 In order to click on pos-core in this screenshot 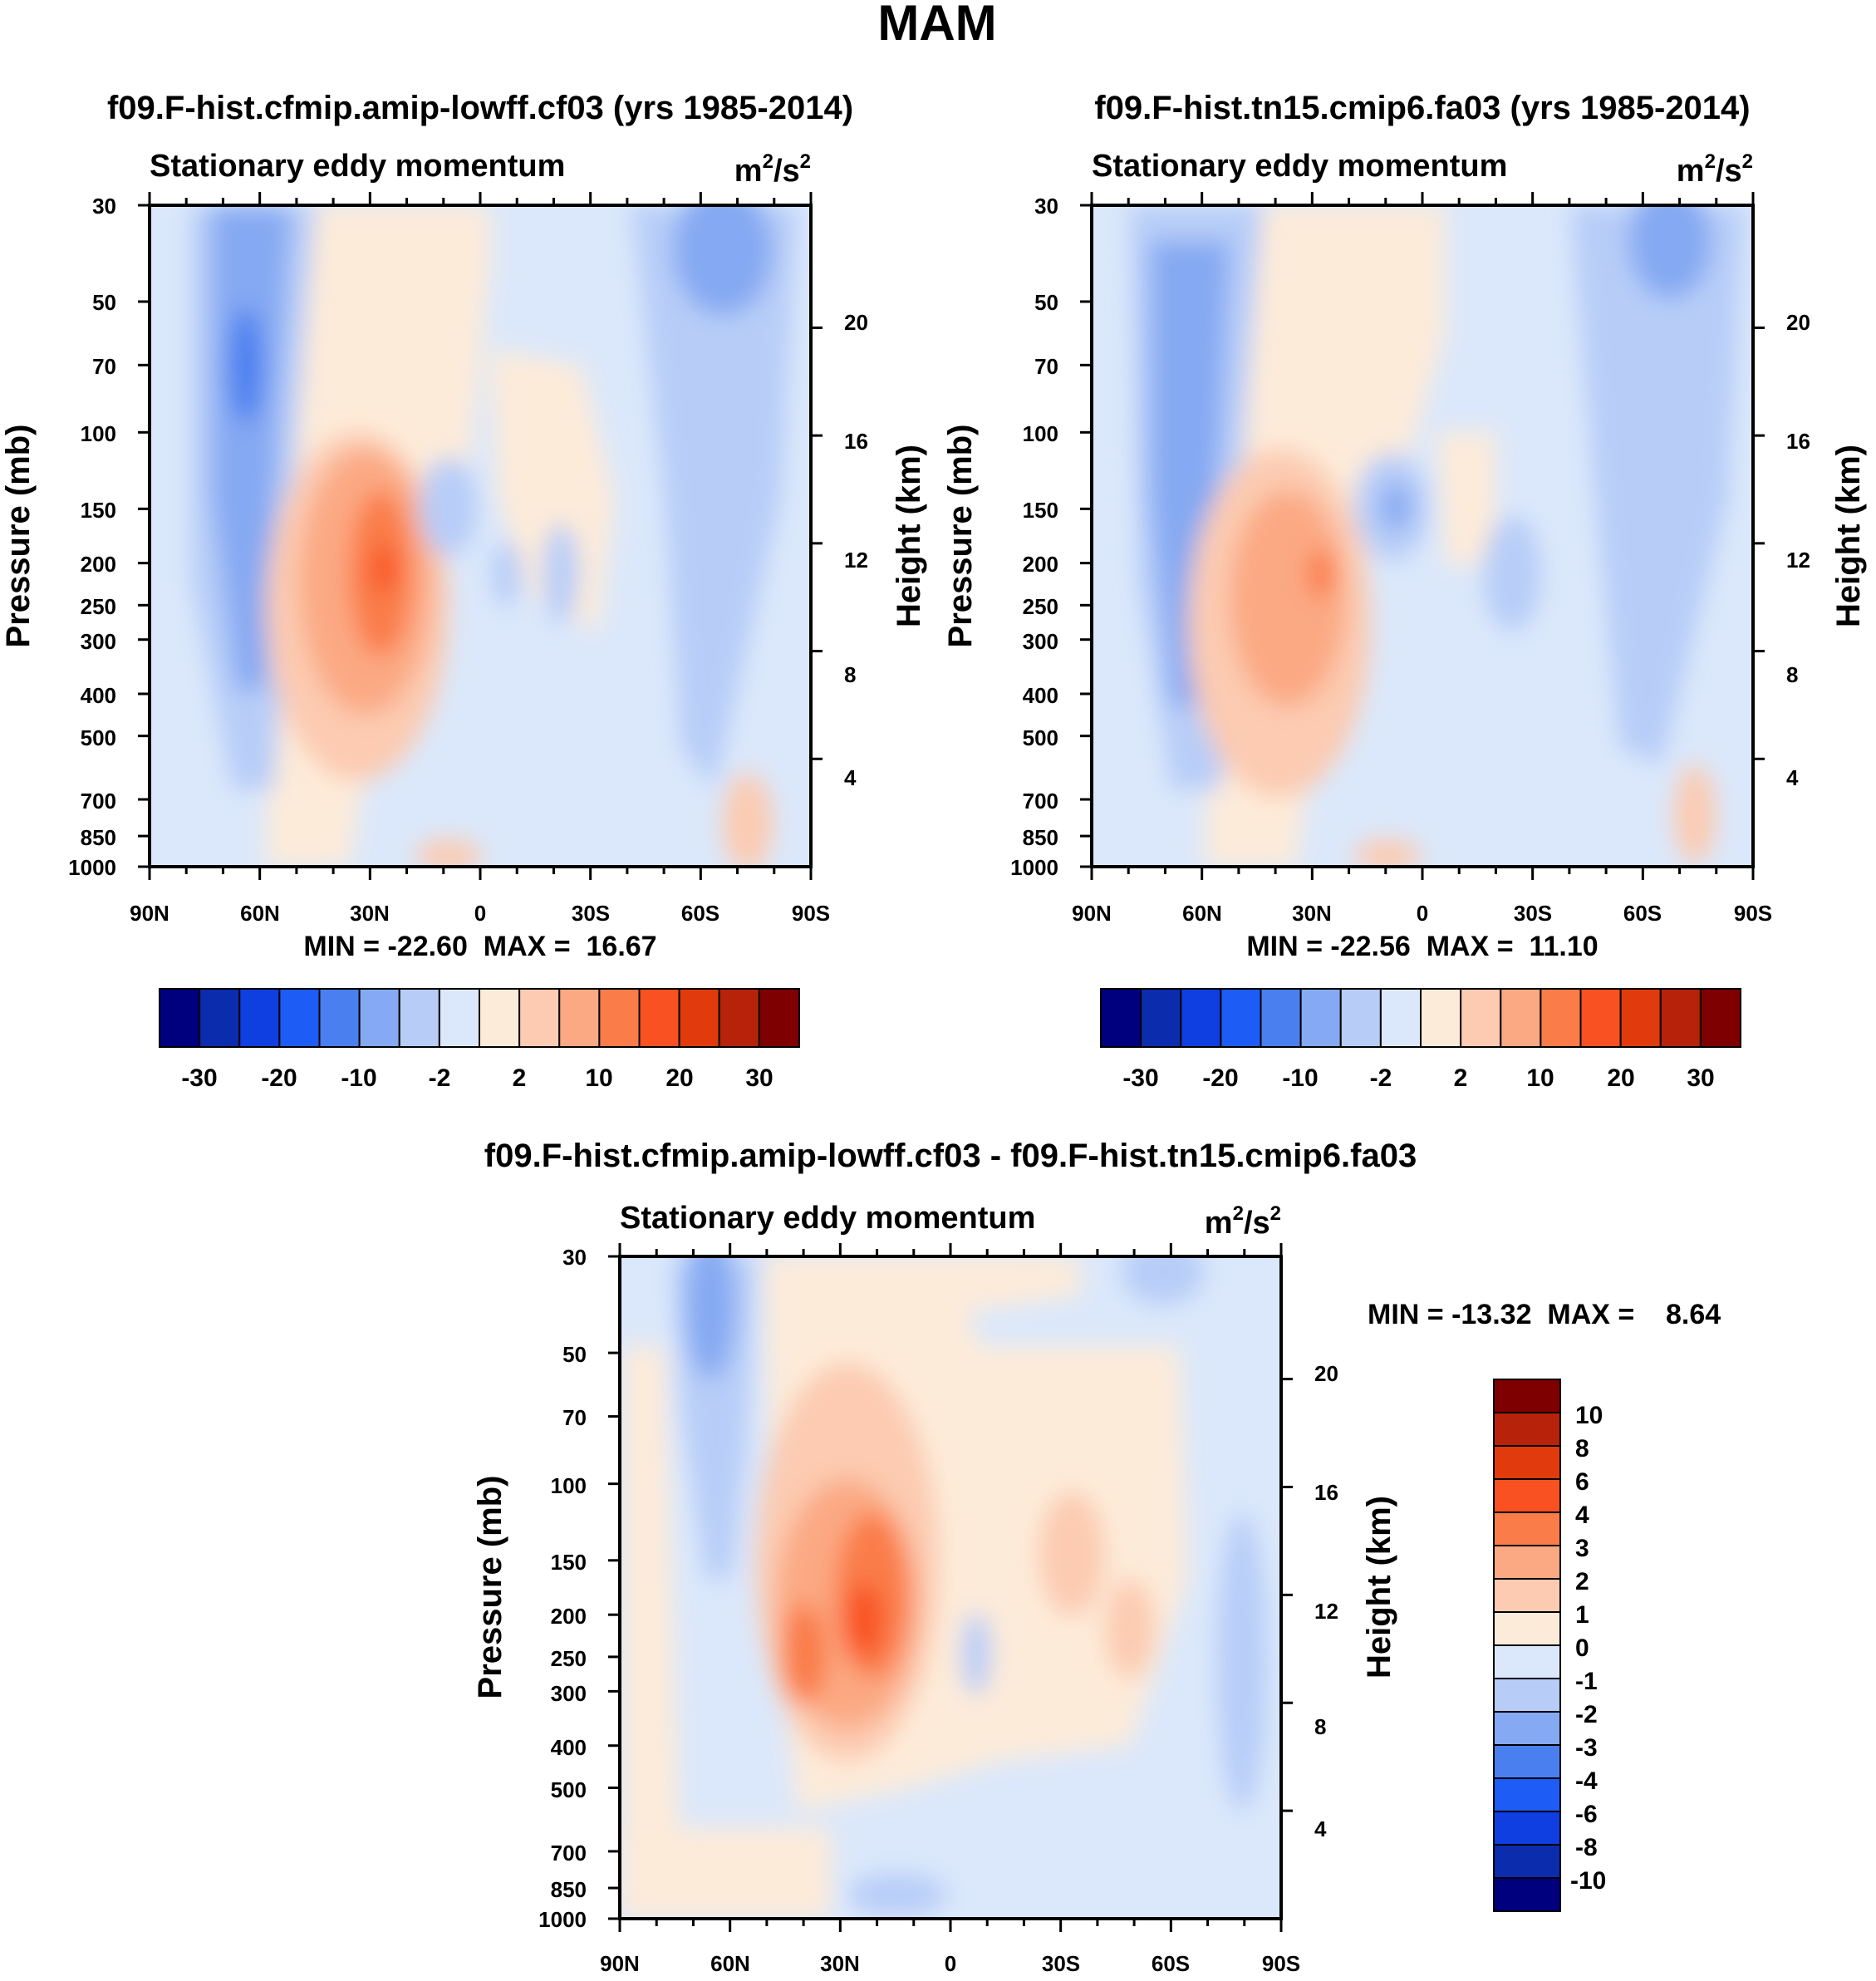, I will do `click(383, 569)`.